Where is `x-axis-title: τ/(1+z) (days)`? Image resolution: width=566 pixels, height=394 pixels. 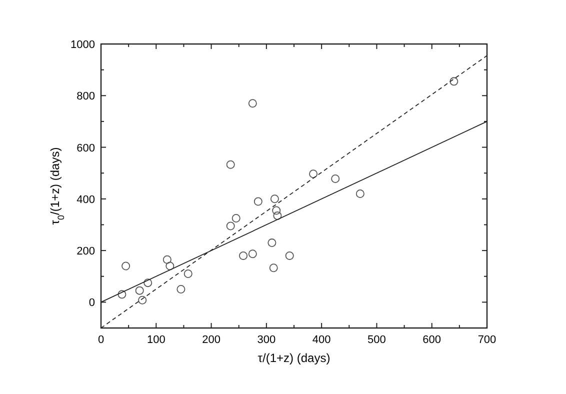 x-axis-title: τ/(1+z) (days) is located at coordinates (294, 358).